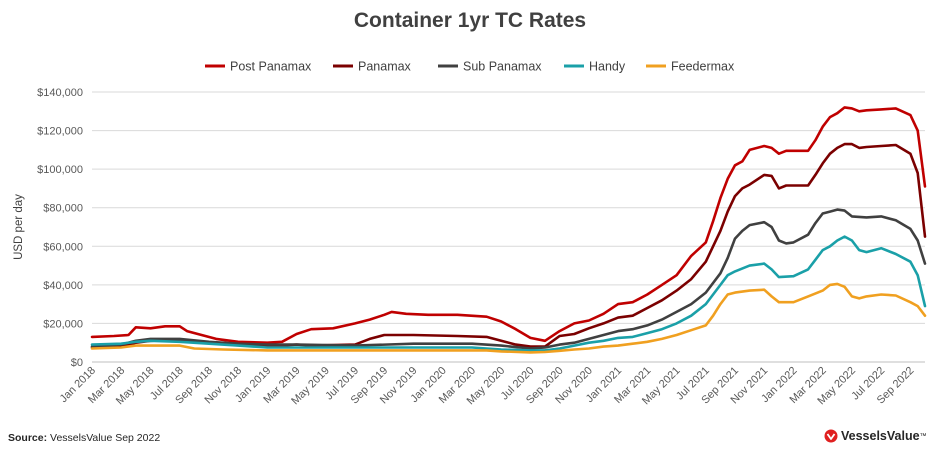 The image size is (940, 451). What do you see at coordinates (831, 436) in the screenshot?
I see `vesselsvalue-logo-icon` at bounding box center [831, 436].